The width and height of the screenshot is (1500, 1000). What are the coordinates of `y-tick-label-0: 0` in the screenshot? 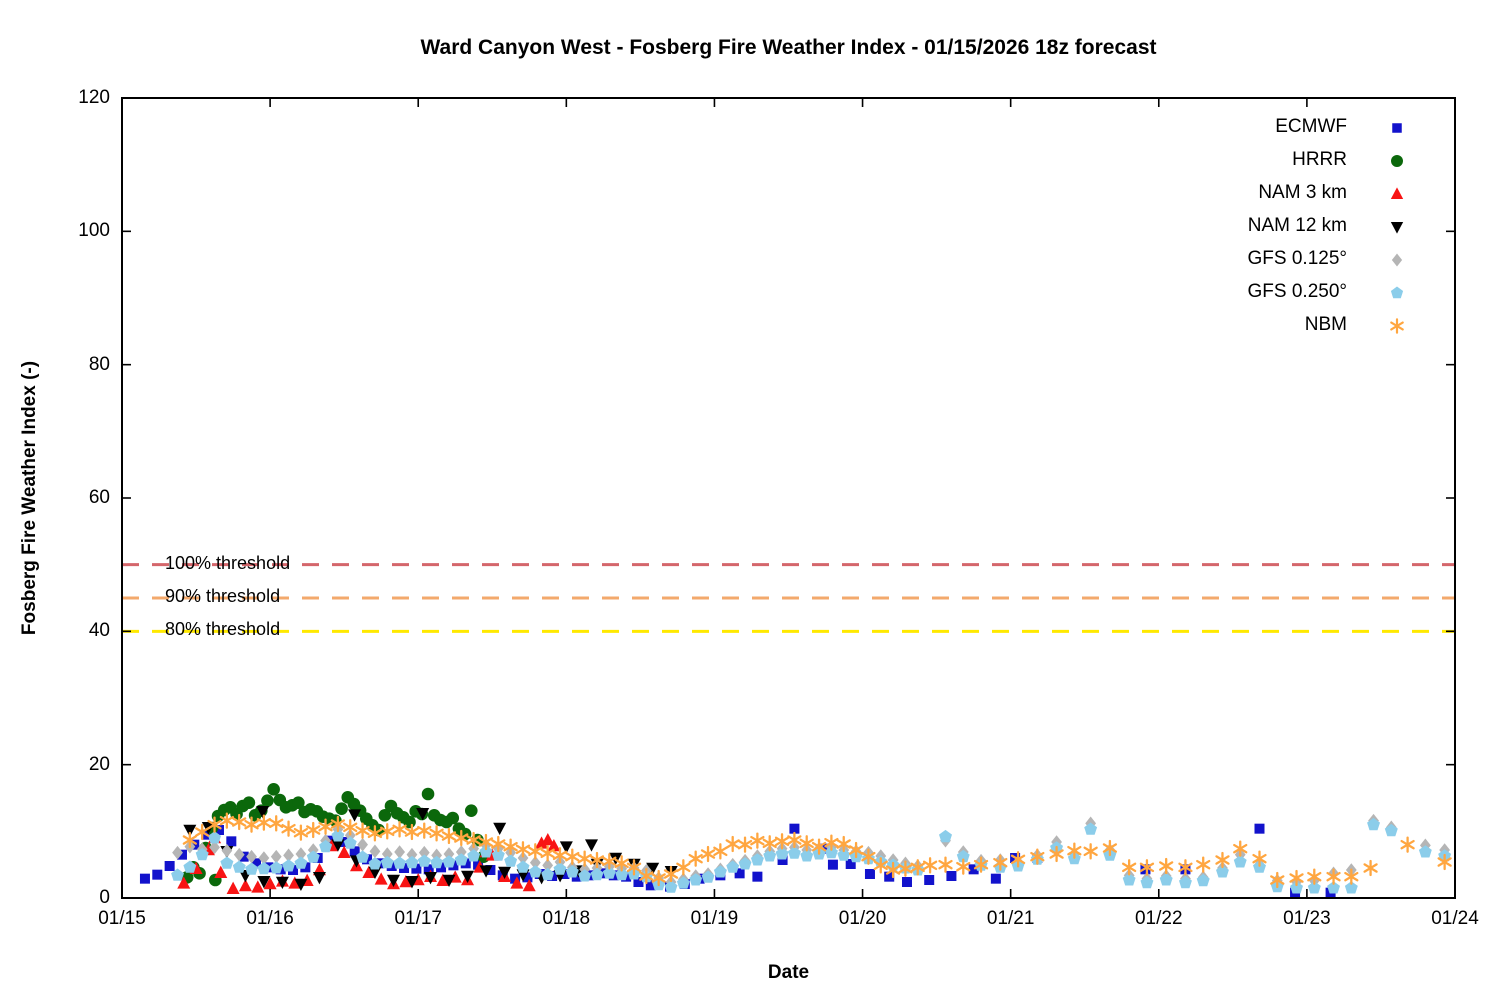 It's located at (104, 897).